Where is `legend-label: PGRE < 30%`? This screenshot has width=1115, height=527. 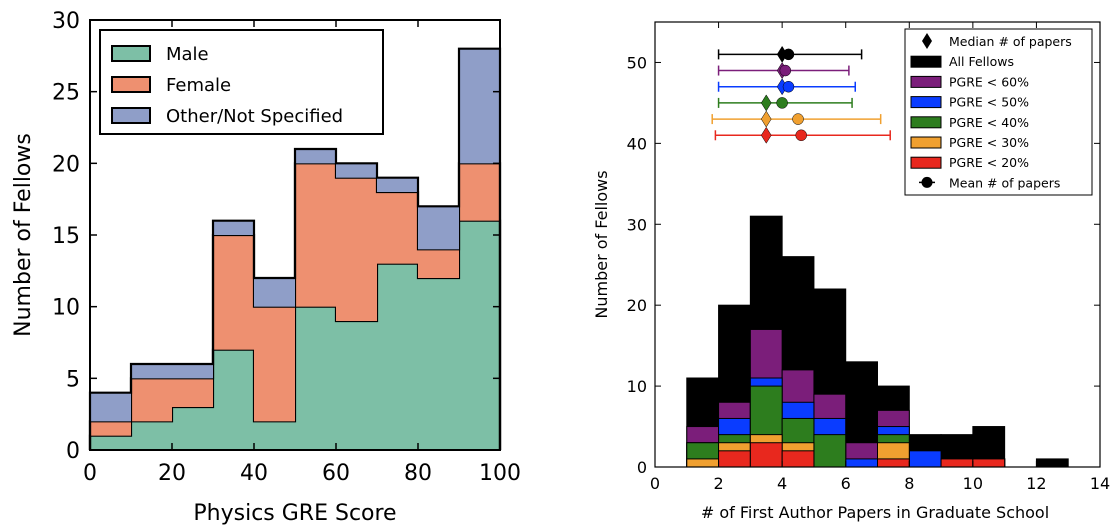 legend-label: PGRE < 30% is located at coordinates (989, 142).